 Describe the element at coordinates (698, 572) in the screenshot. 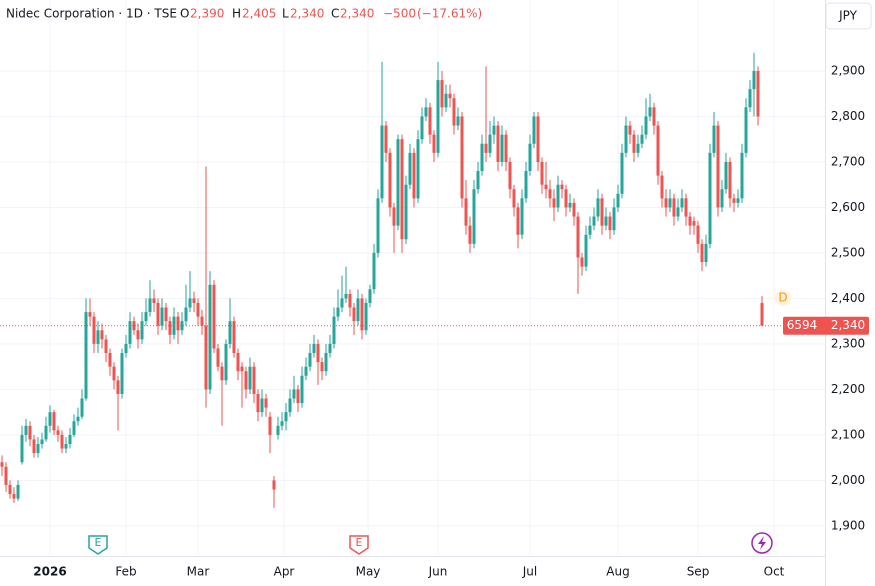

I see `x-tick-label: Sep` at that location.